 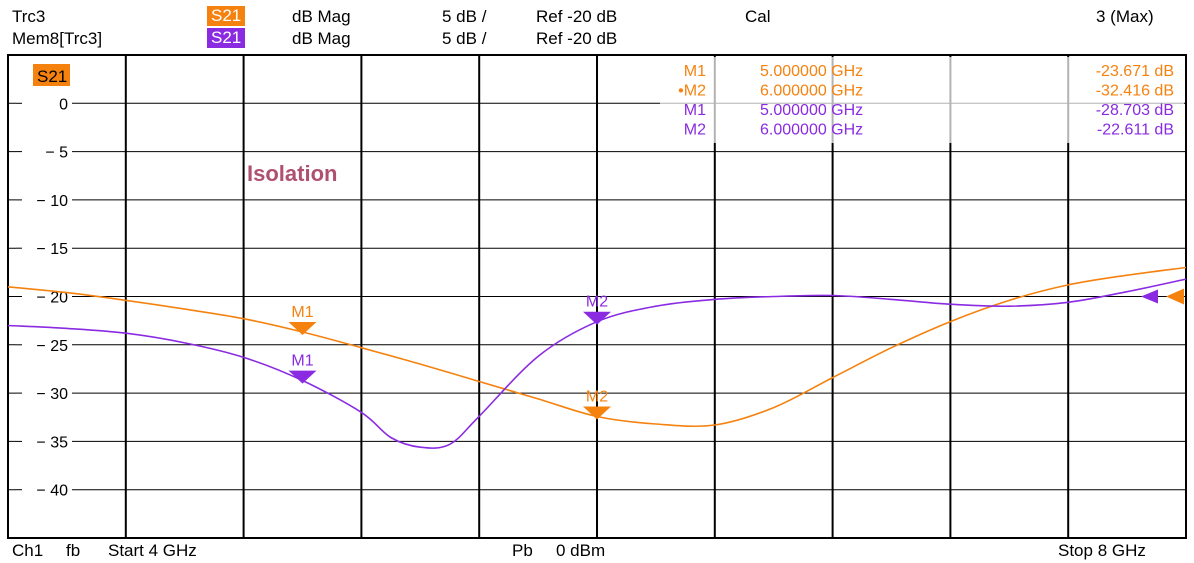 What do you see at coordinates (52, 249) in the screenshot?
I see `y-tick-label: − 15` at bounding box center [52, 249].